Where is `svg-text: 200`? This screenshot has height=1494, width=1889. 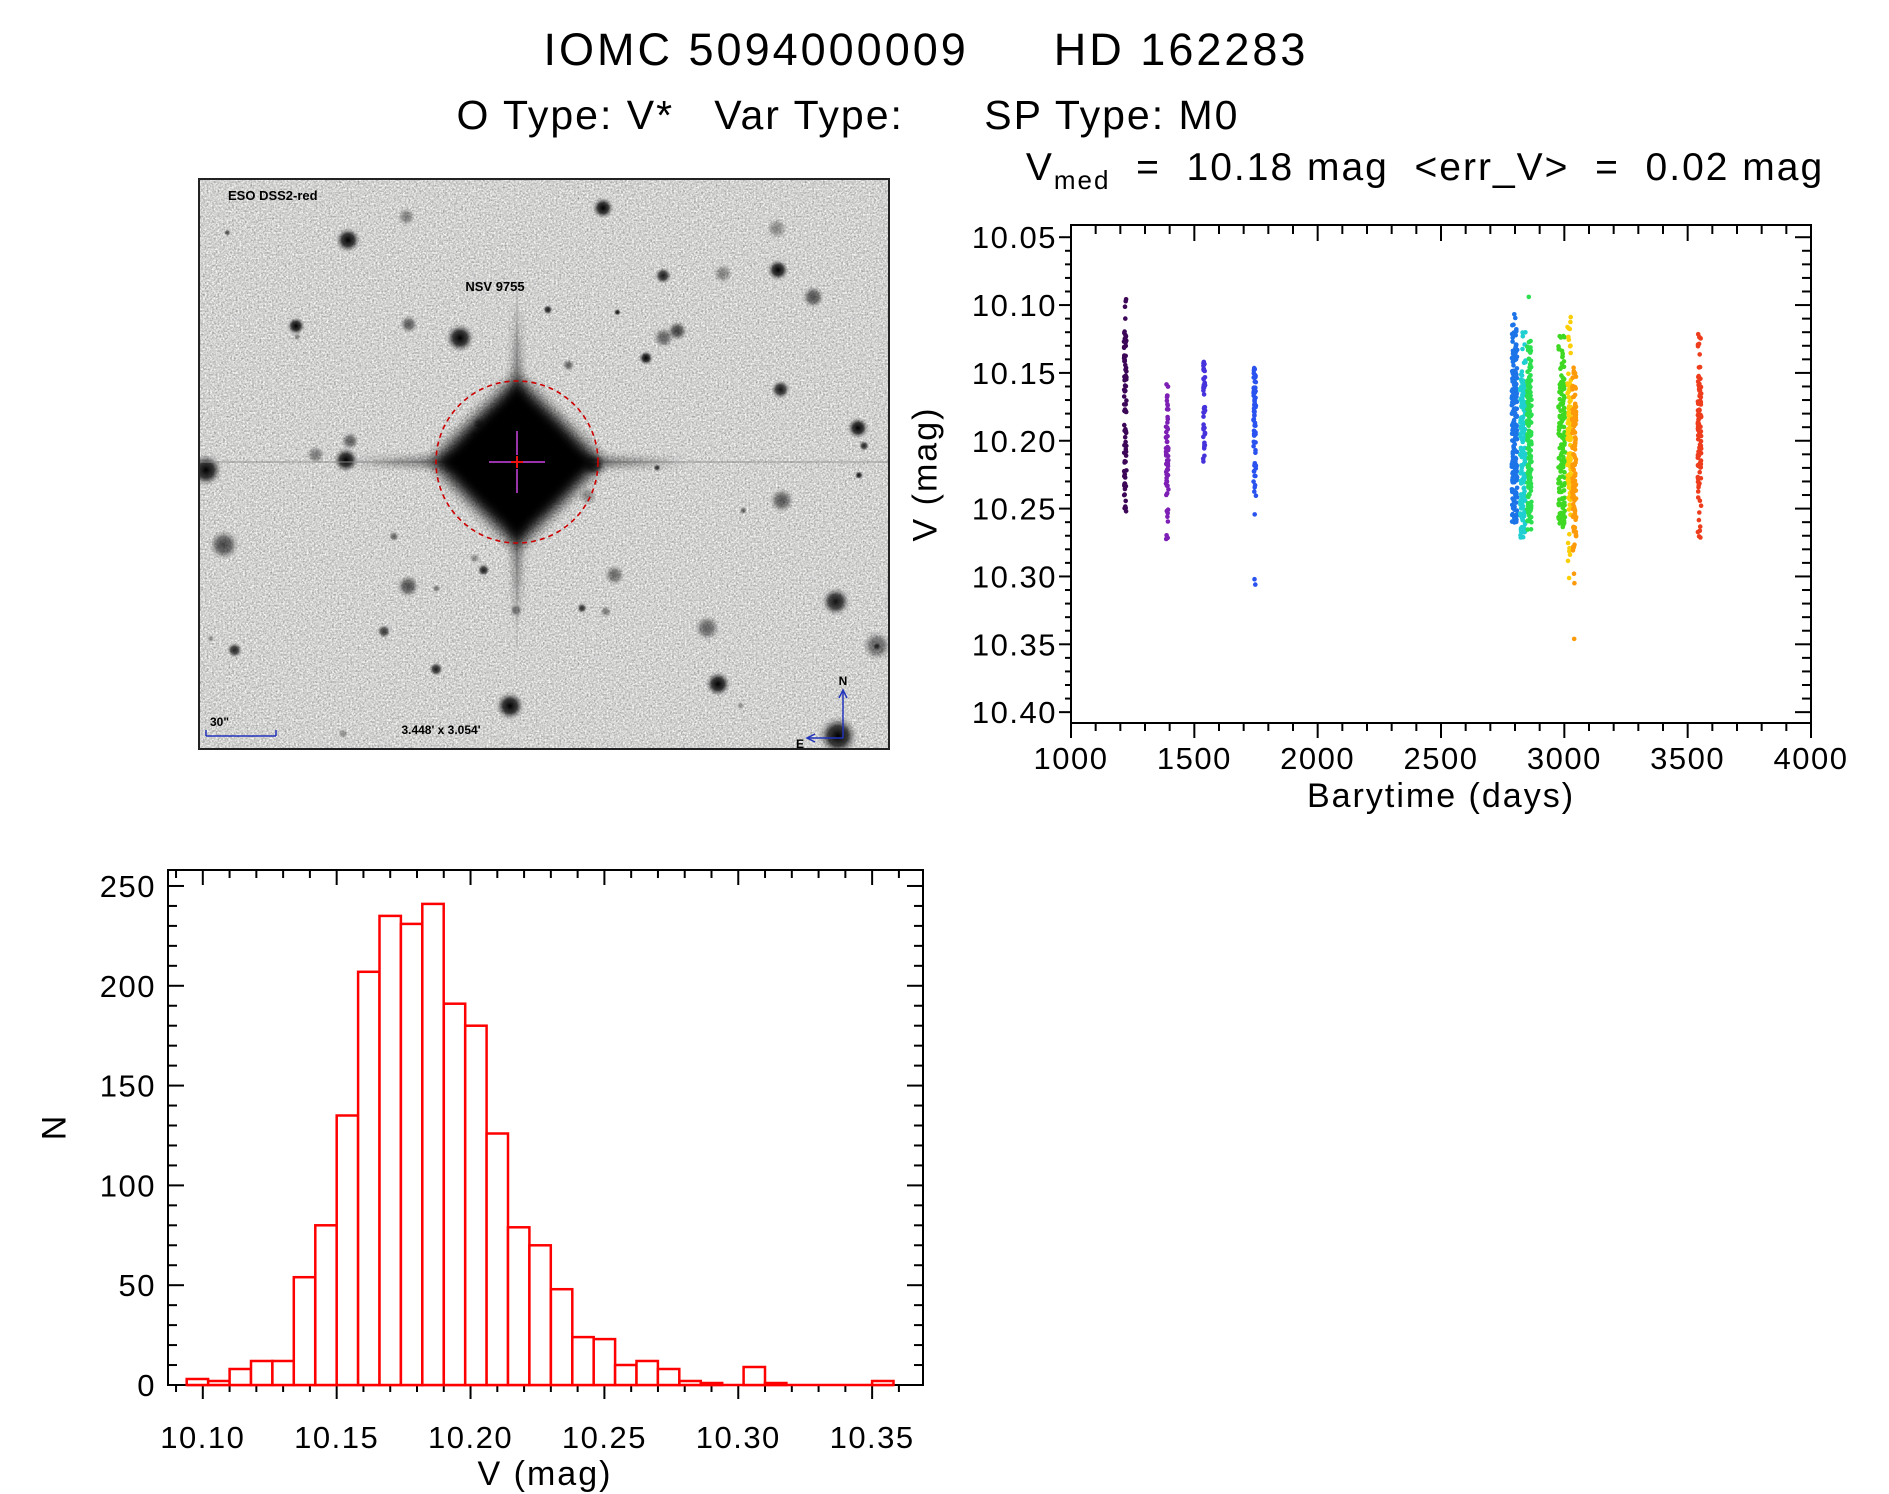 svg-text: 200 is located at coordinates (128, 986).